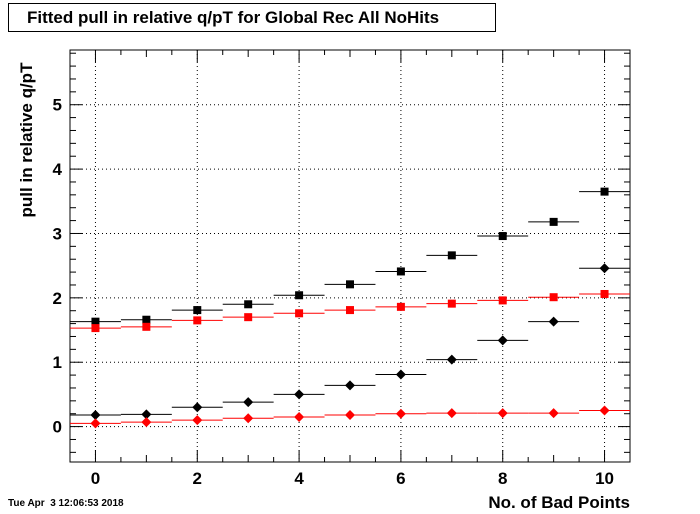 This screenshot has height=514, width=700. Describe the element at coordinates (57, 105) in the screenshot. I see `y-tick-label: 5` at that location.